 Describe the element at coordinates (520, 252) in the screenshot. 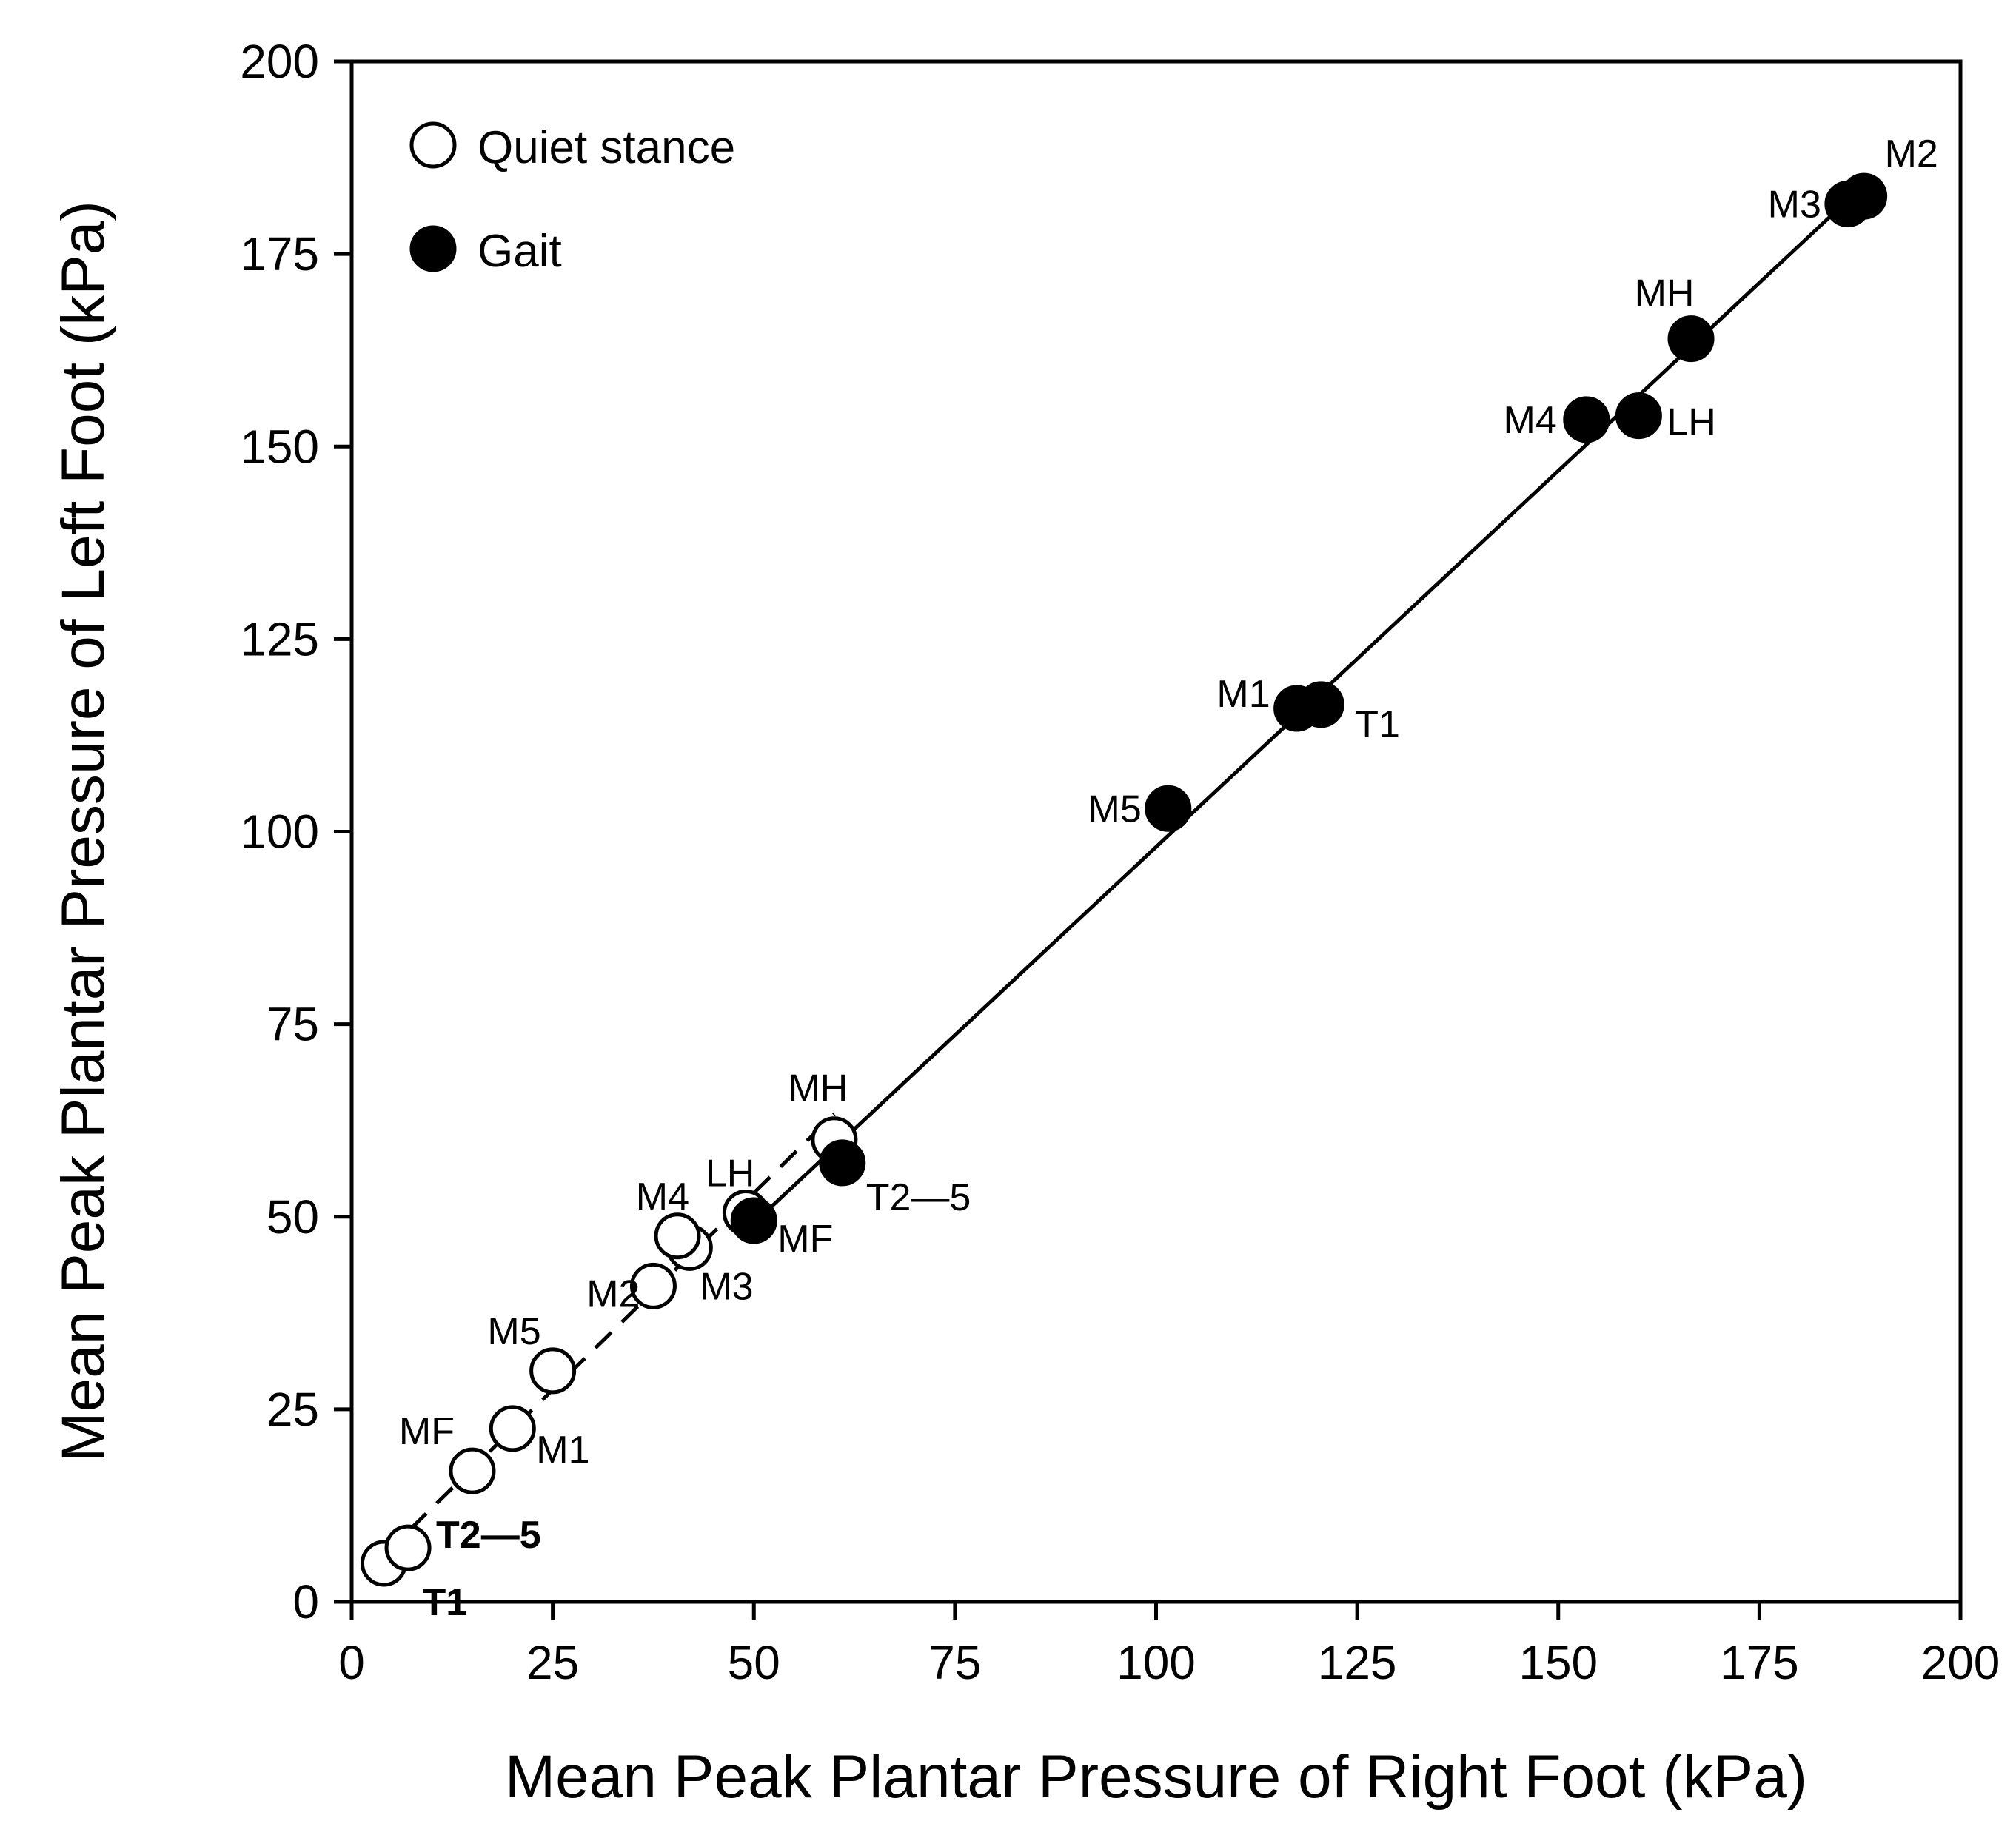

I see `legend-label-gait: Gait` at that location.